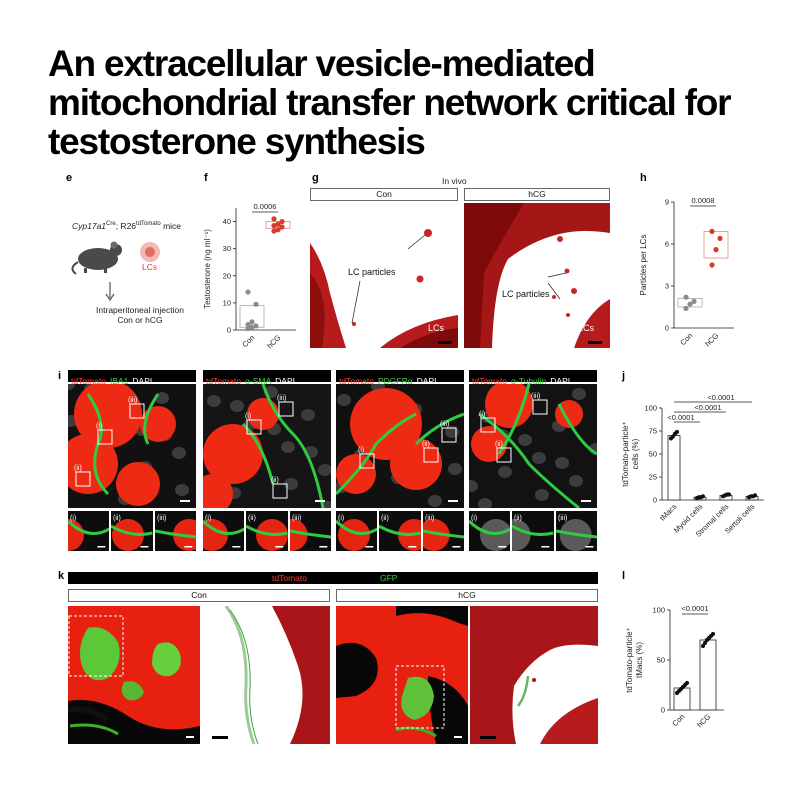 The height and width of the screenshot is (796, 796). I want to click on i-channel-ch2: IBA1, so click(119, 381).